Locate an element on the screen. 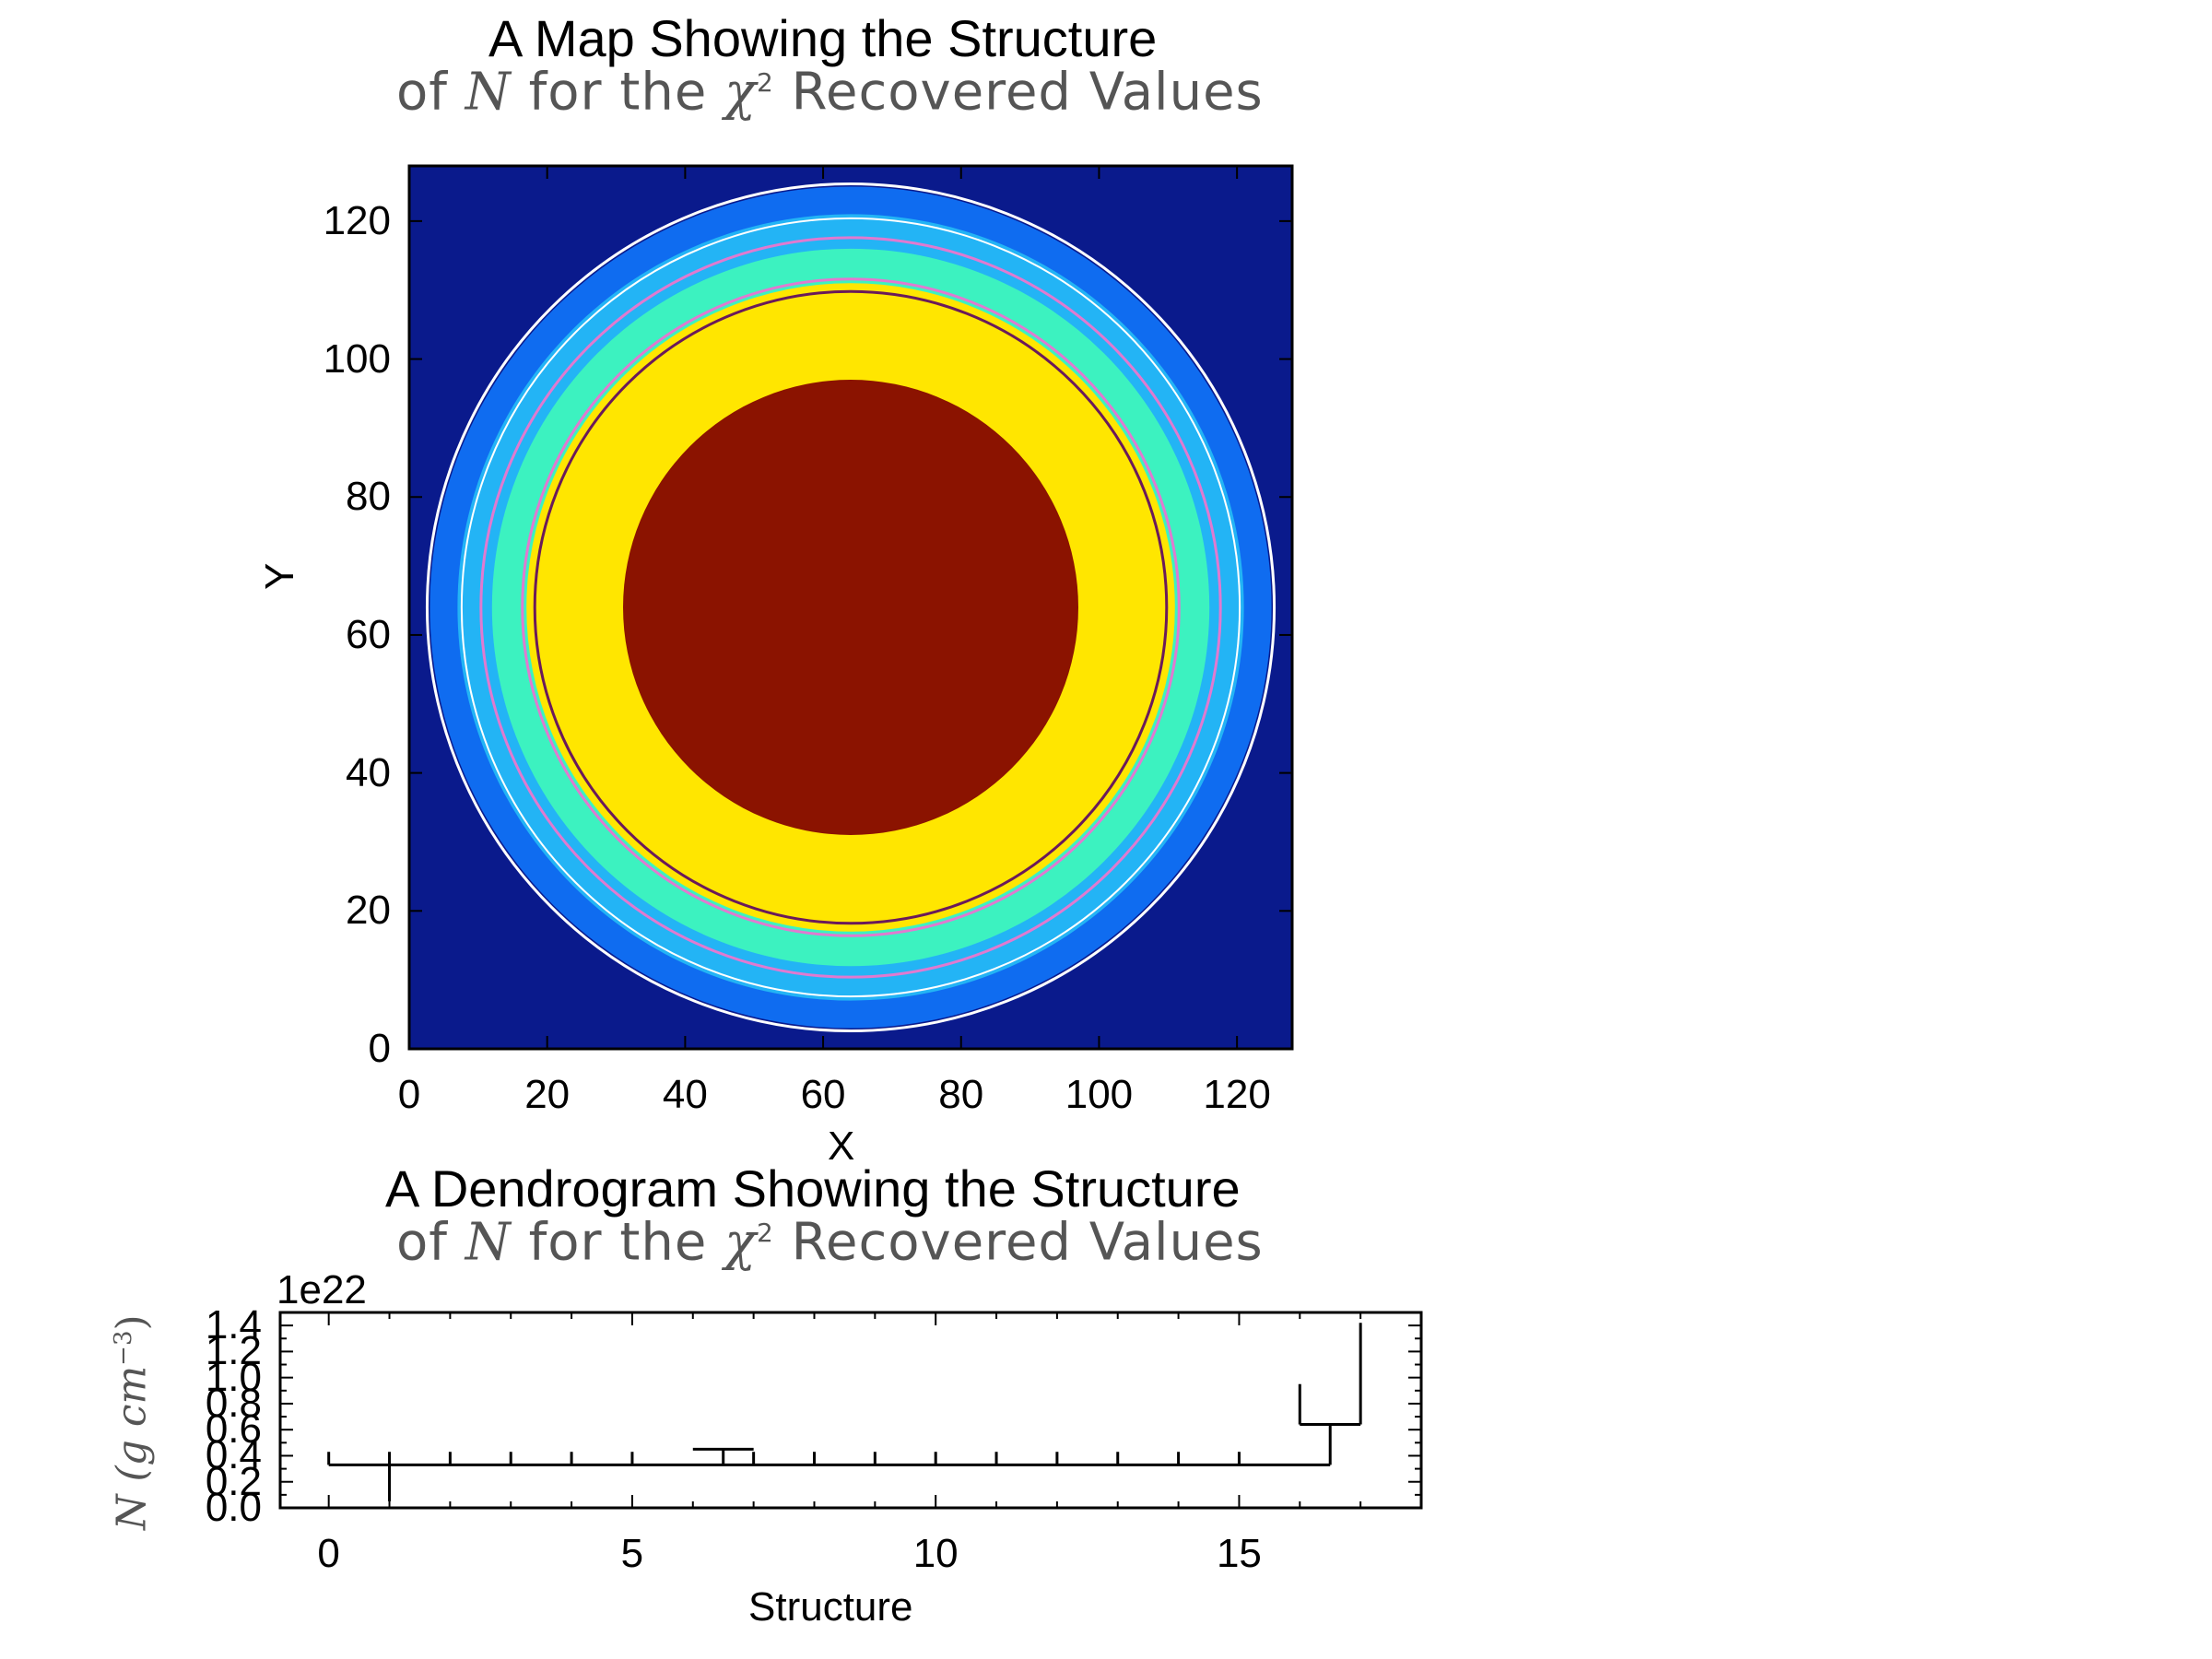 This screenshot has height=1659, width=2212. map-x-tick-label: 60 is located at coordinates (823, 1094).